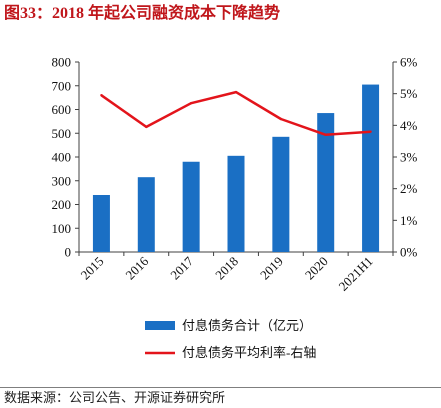 The width and height of the screenshot is (441, 408). Describe the element at coordinates (62, 228) in the screenshot. I see `left-tick-label: 100` at that location.